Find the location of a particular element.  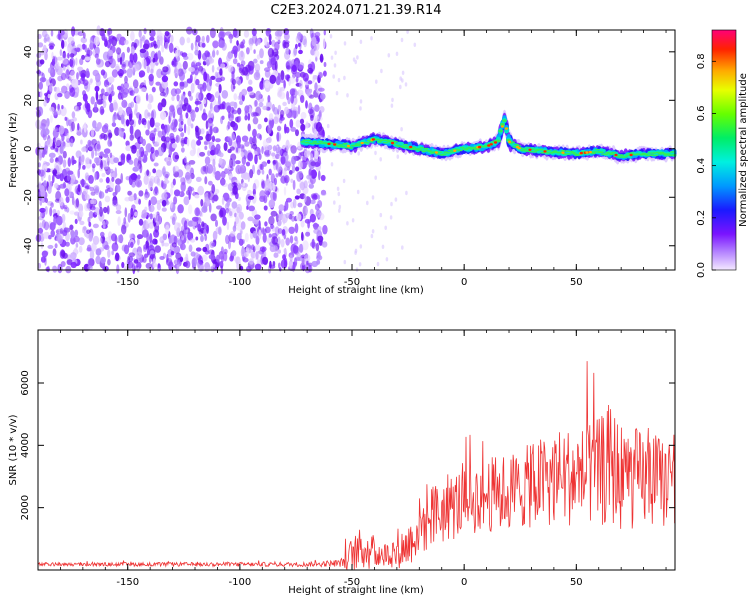

y-tick-label: -20 is located at coordinates (28, 197).